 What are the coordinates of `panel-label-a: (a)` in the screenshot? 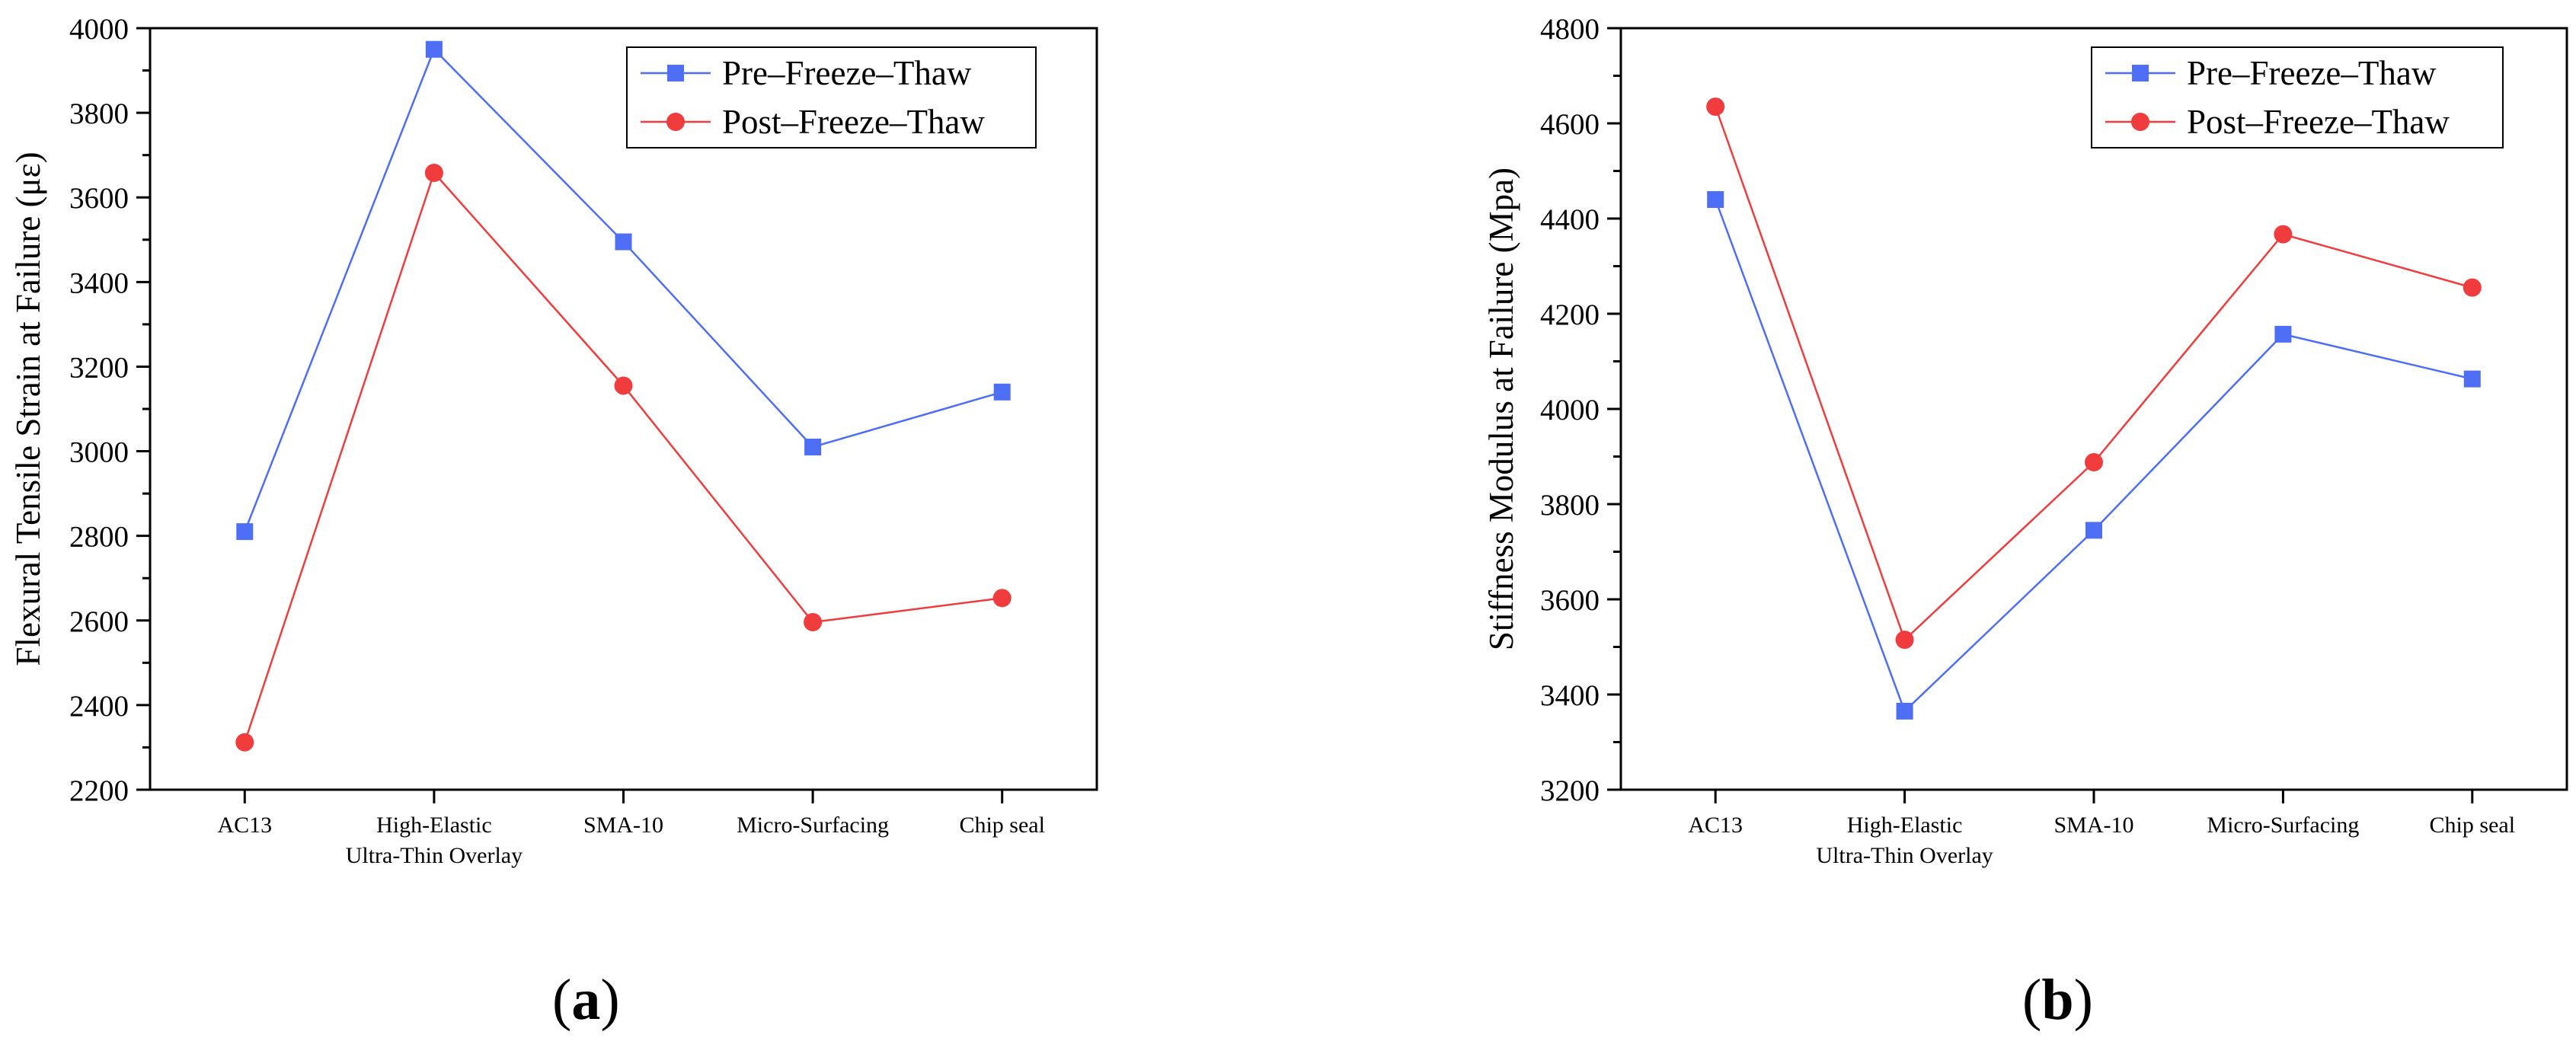 It's located at (586, 1000).